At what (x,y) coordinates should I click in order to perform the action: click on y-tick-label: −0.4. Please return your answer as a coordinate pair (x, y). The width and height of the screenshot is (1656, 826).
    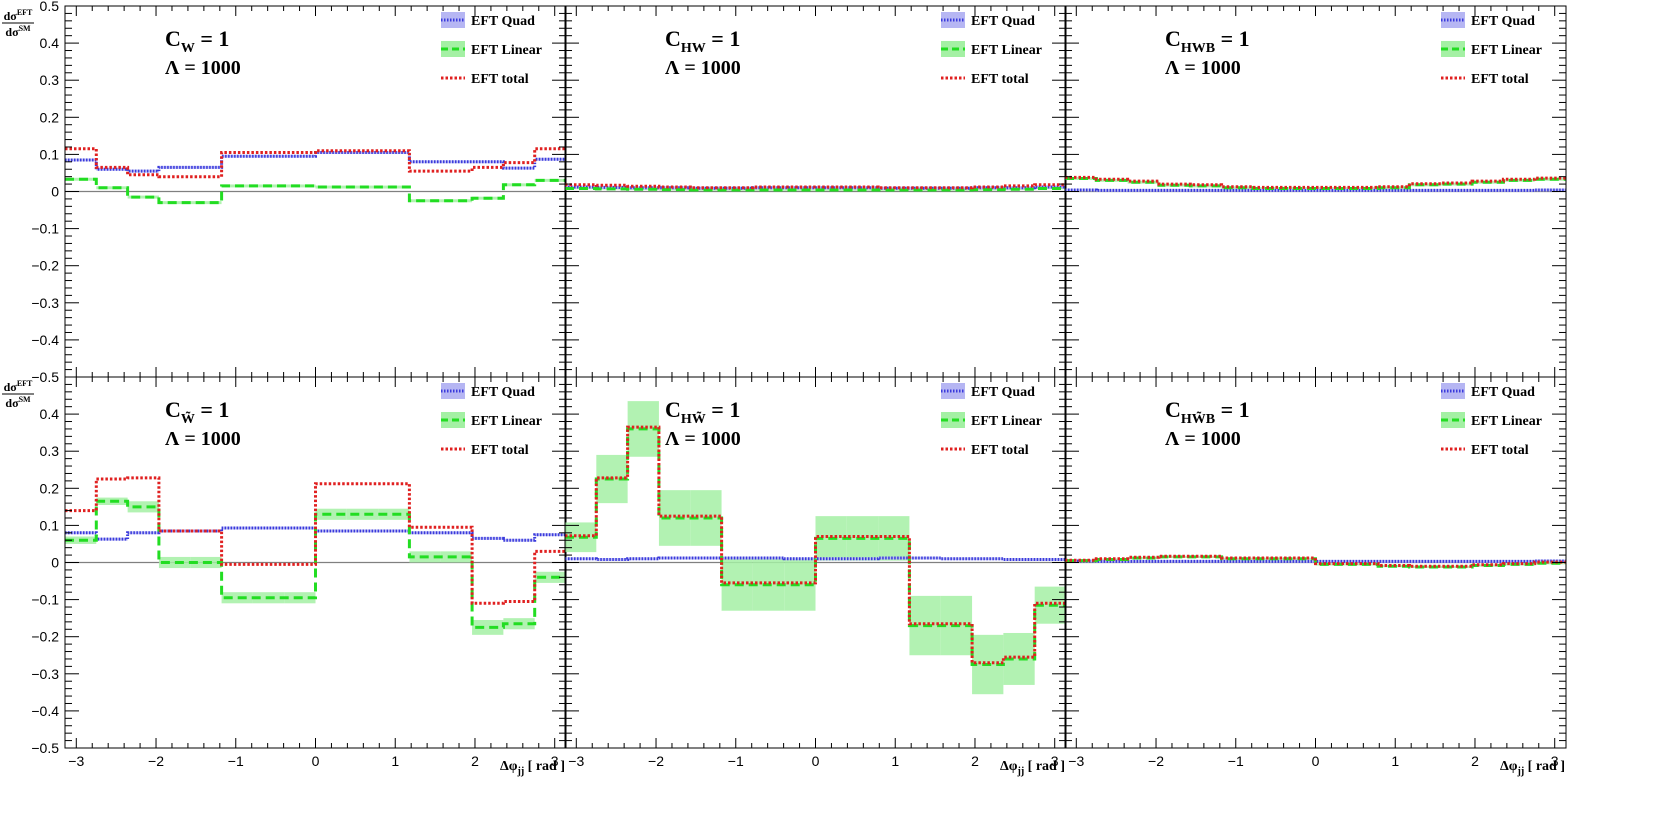
    Looking at the image, I should click on (45, 340).